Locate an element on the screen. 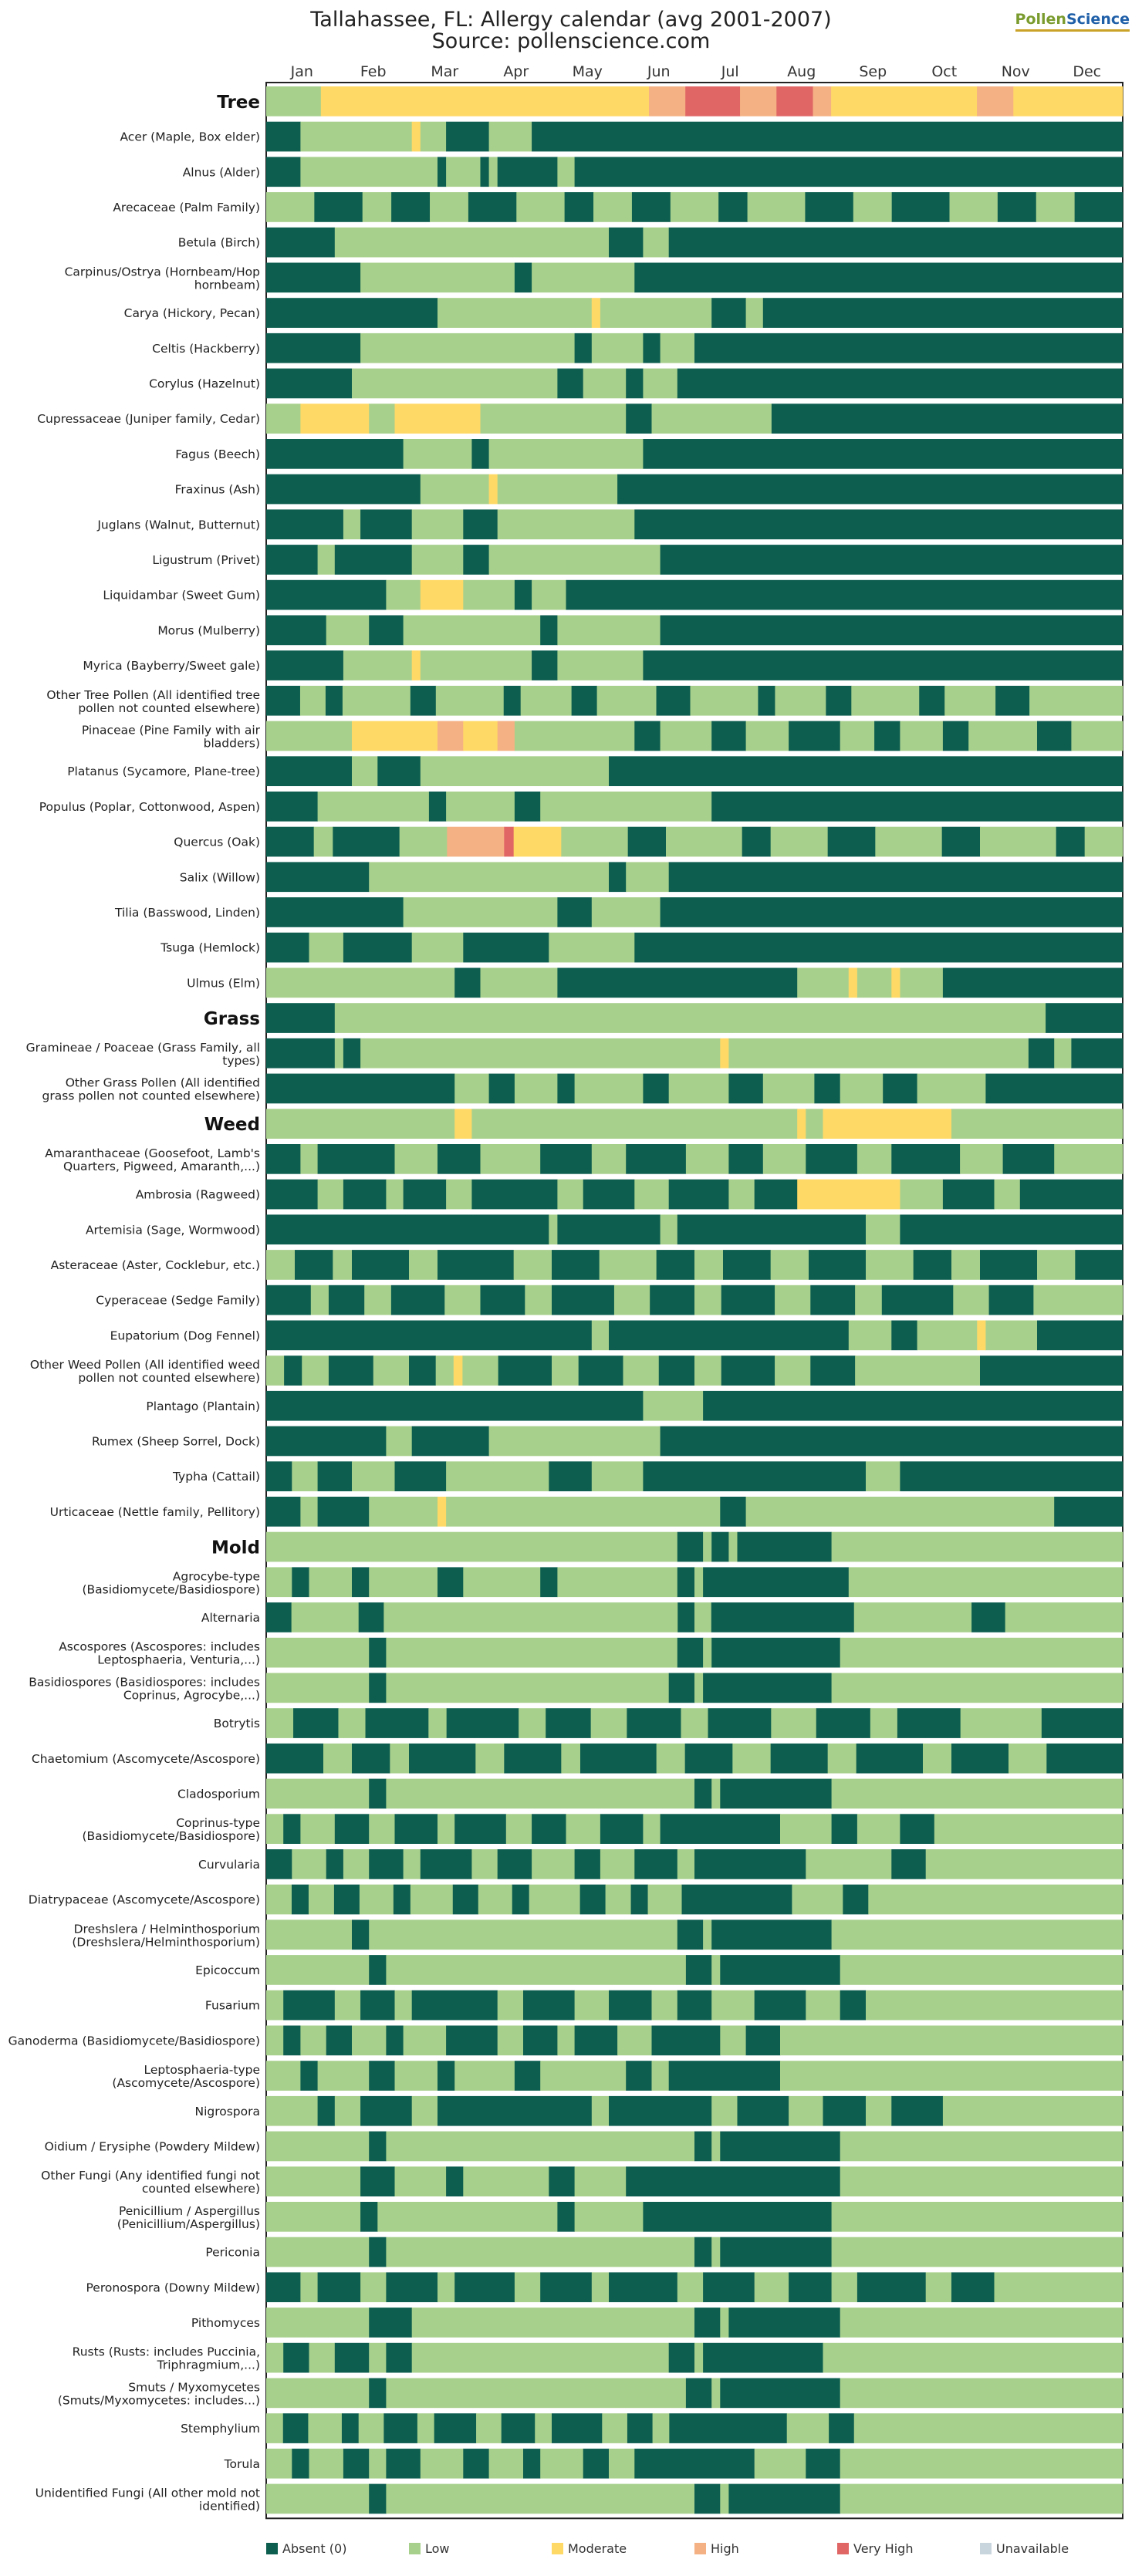  legend-label-5: Unavailable is located at coordinates (1032, 2548).